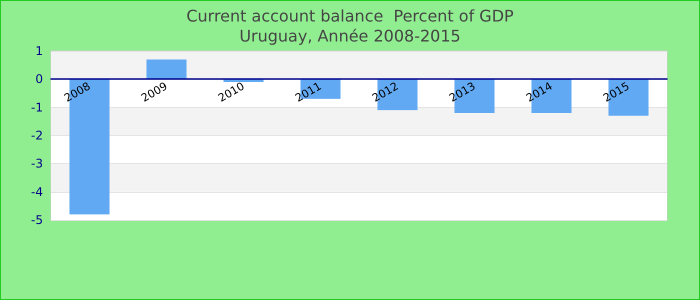 Image resolution: width=700 pixels, height=300 pixels. What do you see at coordinates (350, 16) in the screenshot?
I see `chart-title: Current account balance Percent of GDP` at bounding box center [350, 16].